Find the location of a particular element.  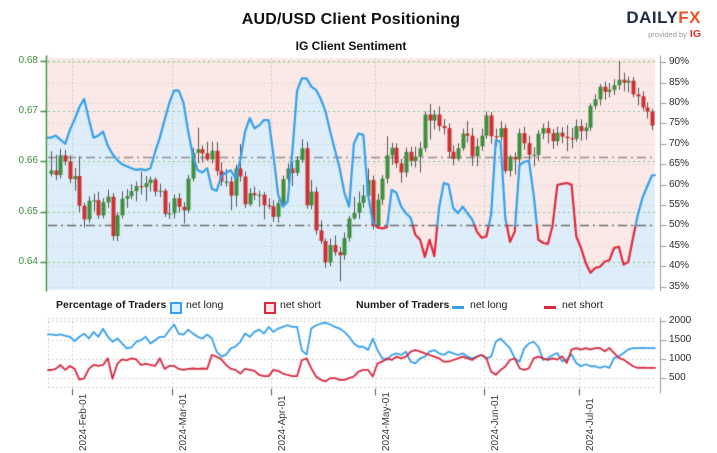

percent-tick-label: 50% is located at coordinates (679, 225).